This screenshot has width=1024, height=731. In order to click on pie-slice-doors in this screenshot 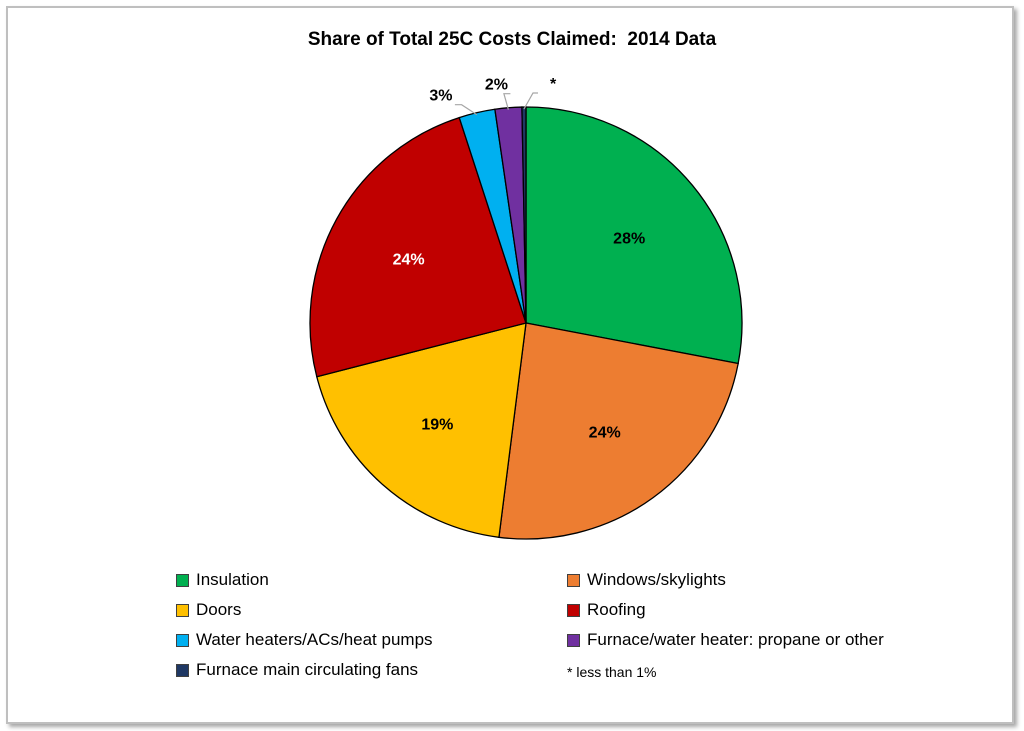, I will do `click(421, 430)`.